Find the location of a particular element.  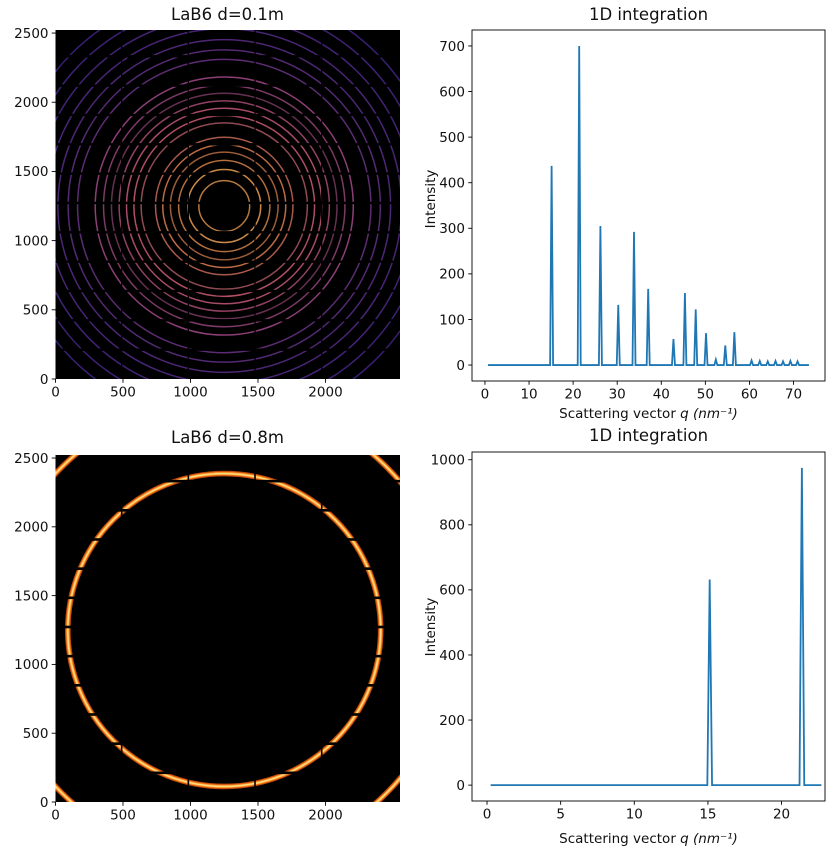

integration-d01m-x-tick-label: 50 is located at coordinates (705, 395).